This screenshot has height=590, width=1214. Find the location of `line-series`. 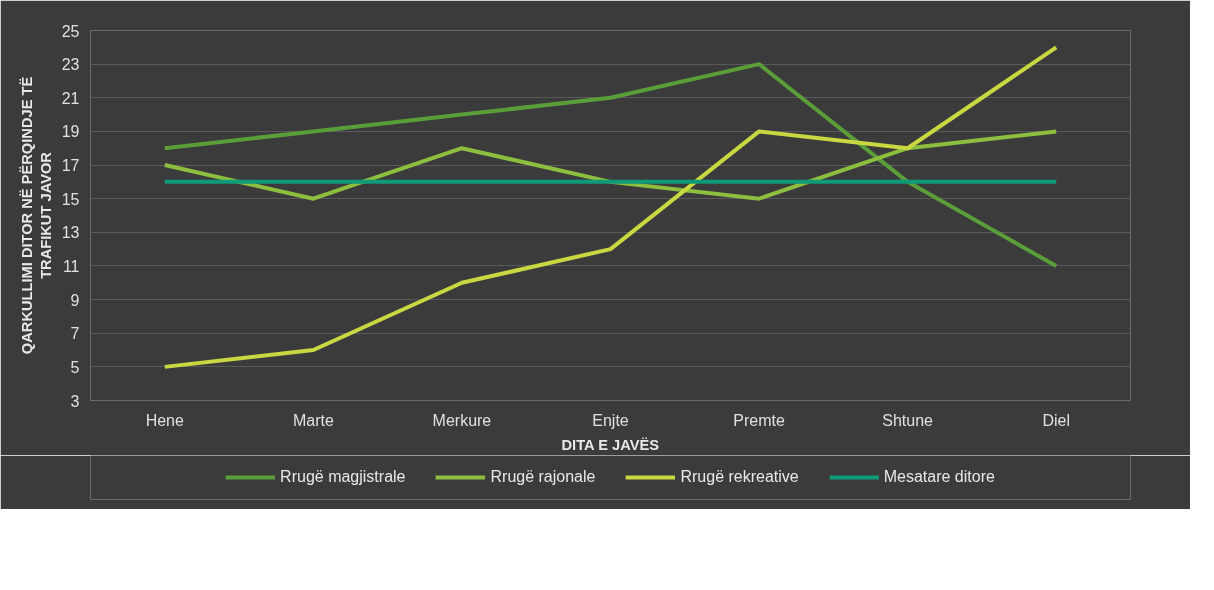

line-series is located at coordinates (610, 165).